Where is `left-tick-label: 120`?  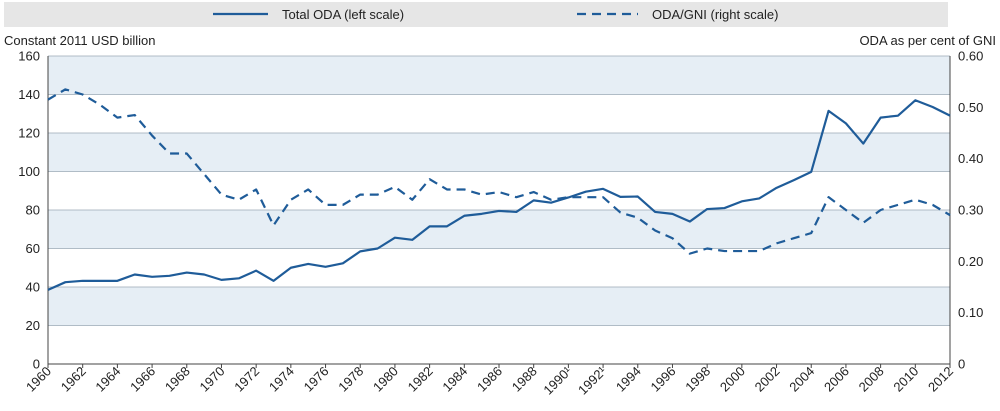 left-tick-label: 120 is located at coordinates (29, 133).